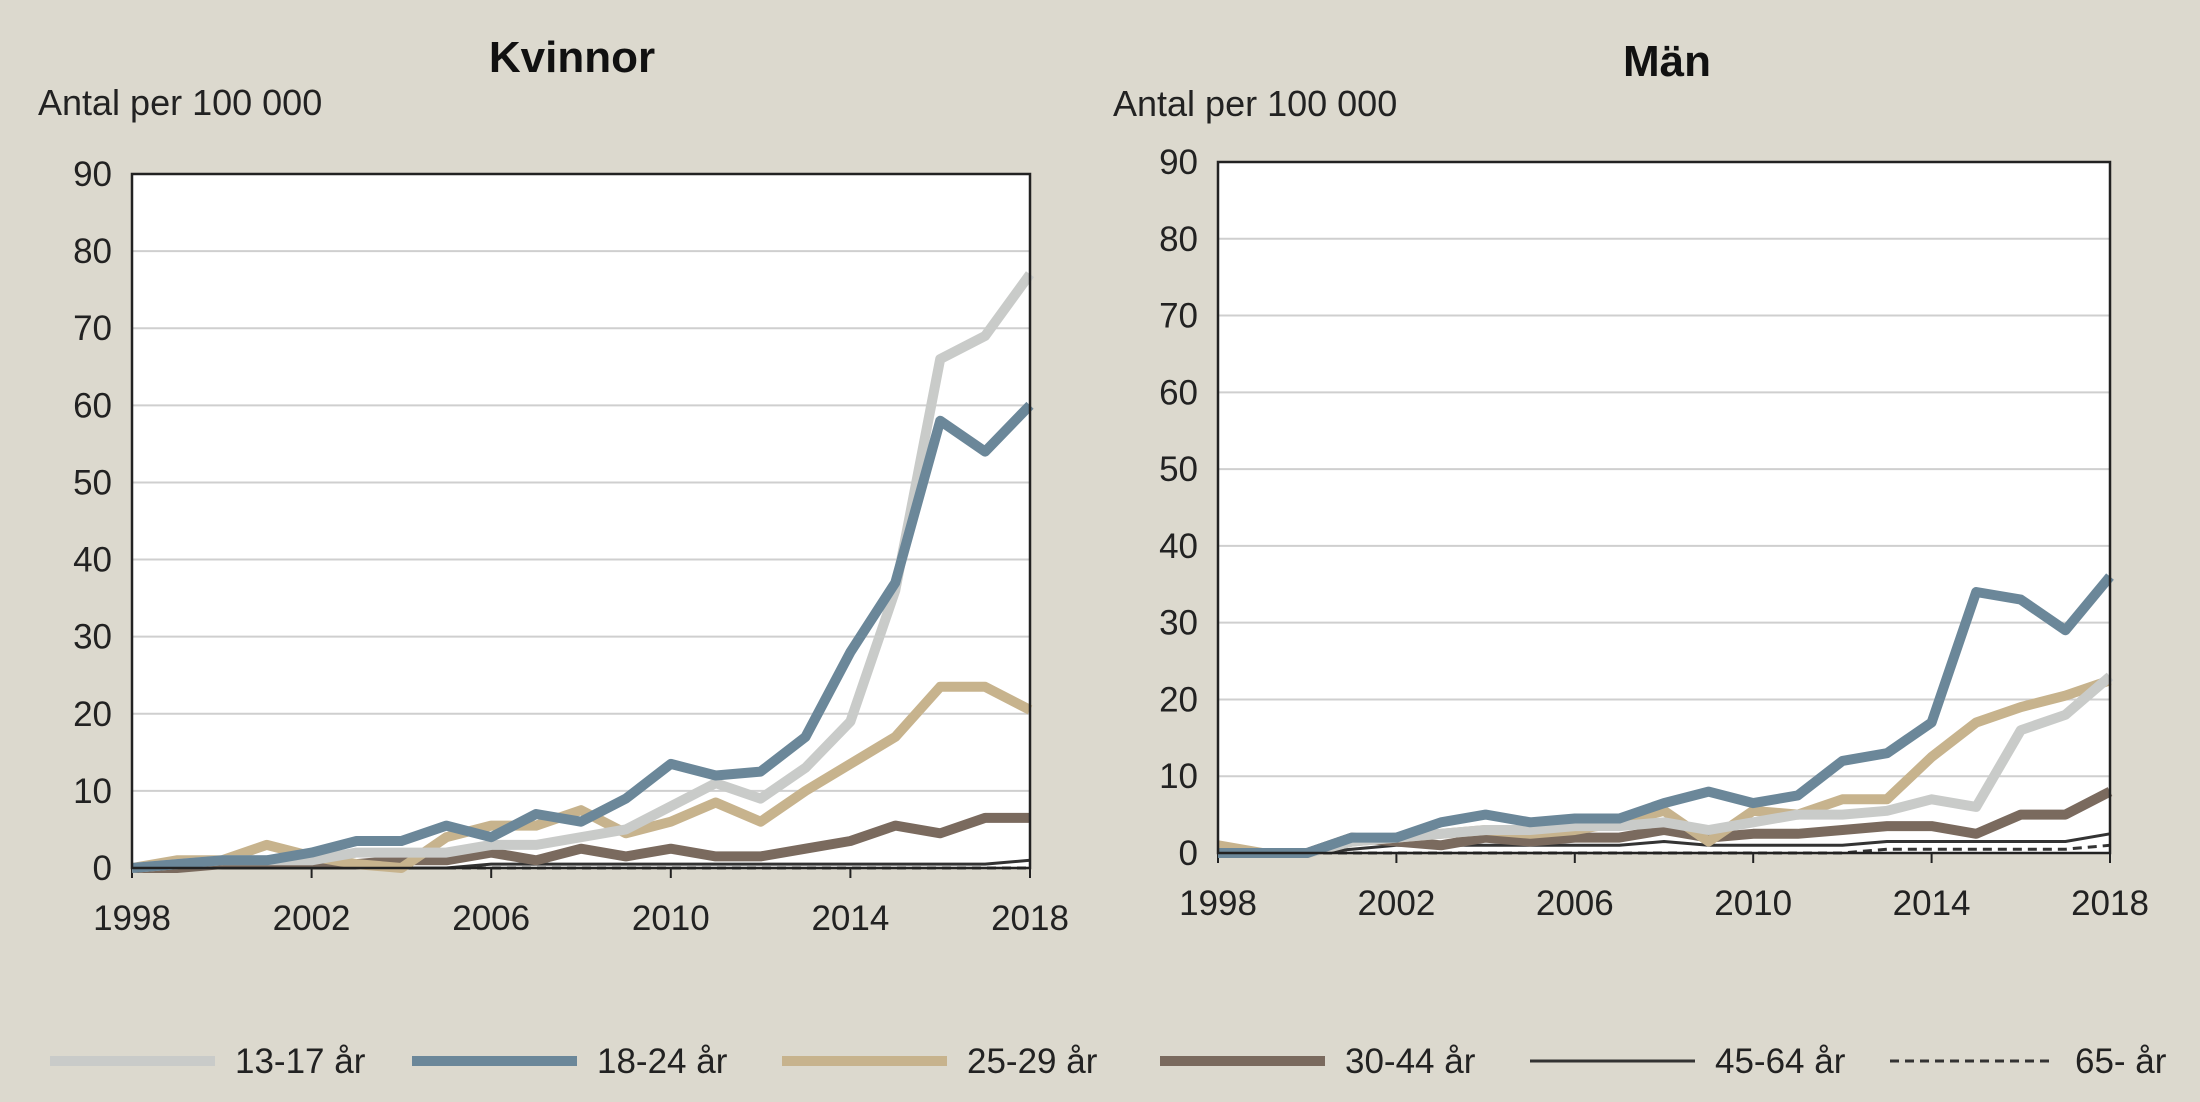 The height and width of the screenshot is (1102, 2200). What do you see at coordinates (1780, 1061) in the screenshot?
I see `legend-label: 45-64 år` at bounding box center [1780, 1061].